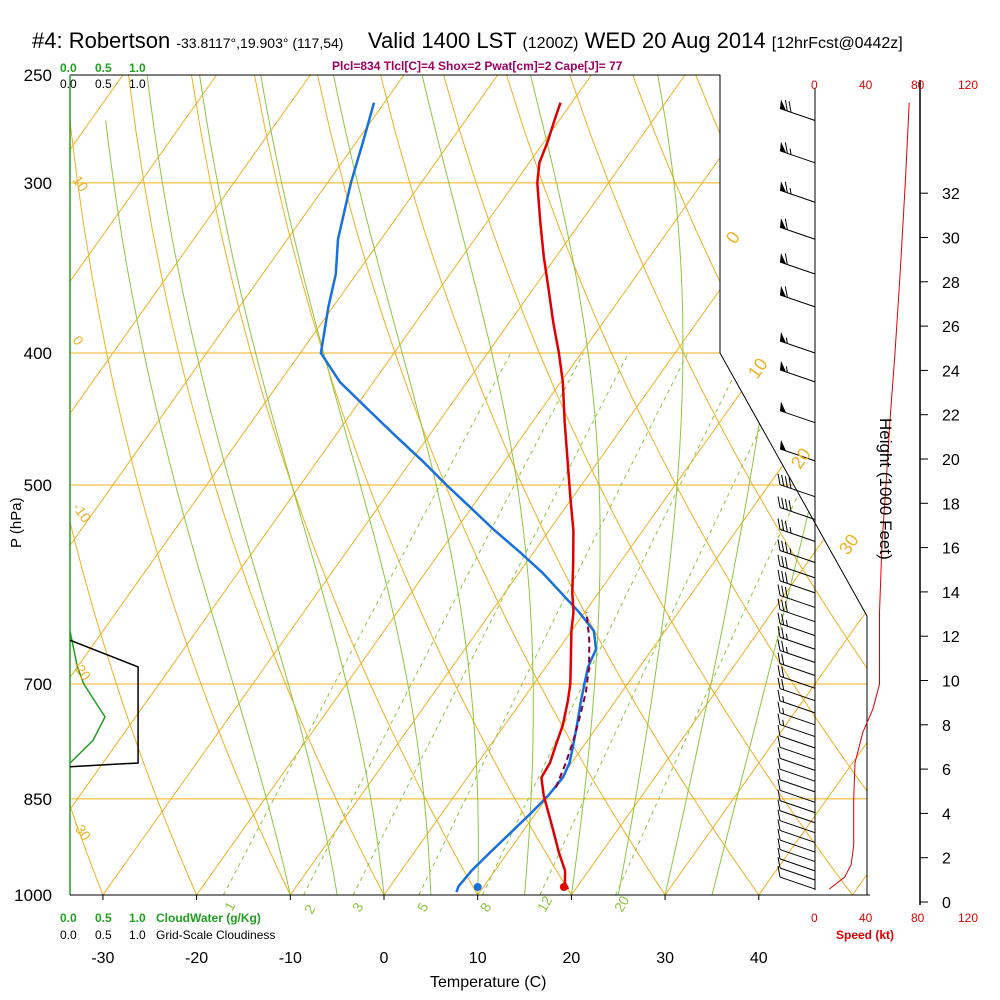  What do you see at coordinates (951, 239) in the screenshot?
I see `height-tick-label-15: 30` at bounding box center [951, 239].